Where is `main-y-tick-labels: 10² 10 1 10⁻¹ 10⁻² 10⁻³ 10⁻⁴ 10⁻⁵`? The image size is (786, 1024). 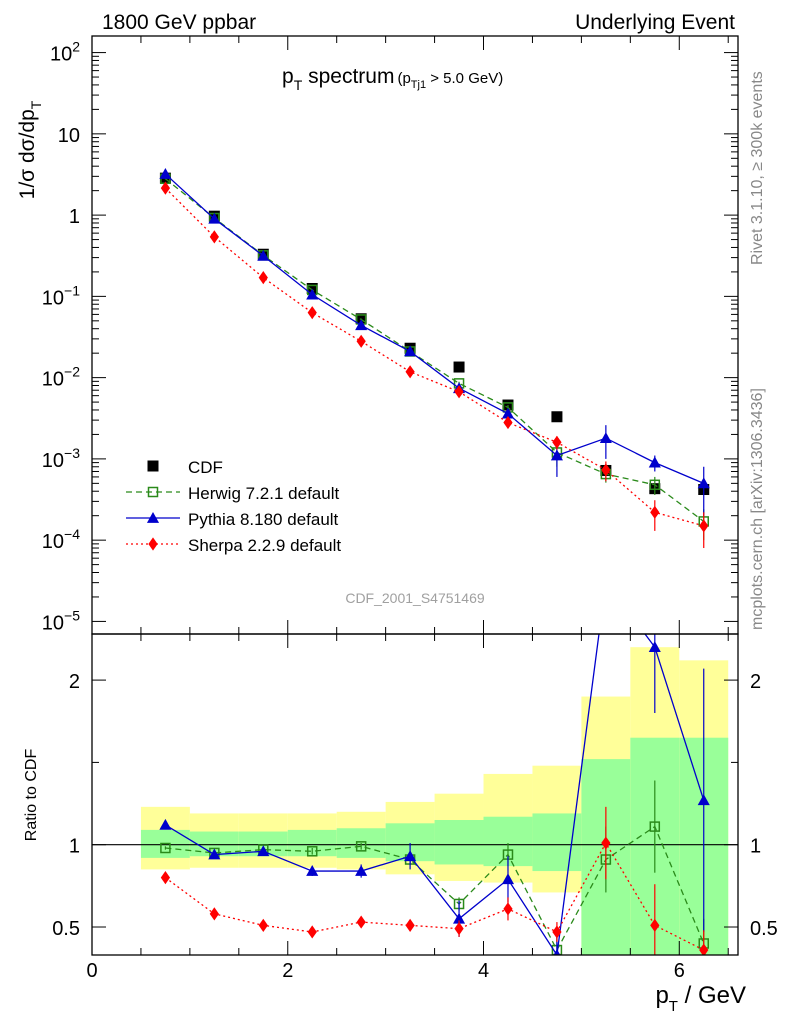
main-y-tick-labels: 10² 10 1 10⁻¹ 10⁻² 10⁻³ 10⁻⁴ 10⁻⁵ is located at coordinates (61, 337).